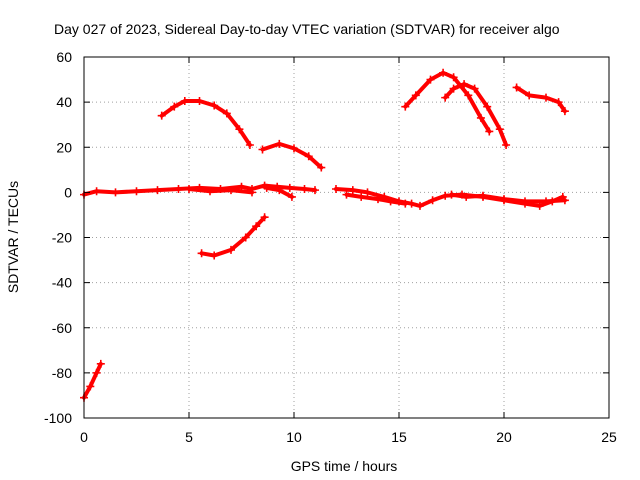 This screenshot has height=480, width=640. Describe the element at coordinates (58, 418) in the screenshot. I see `y-tick-label: -100` at that location.